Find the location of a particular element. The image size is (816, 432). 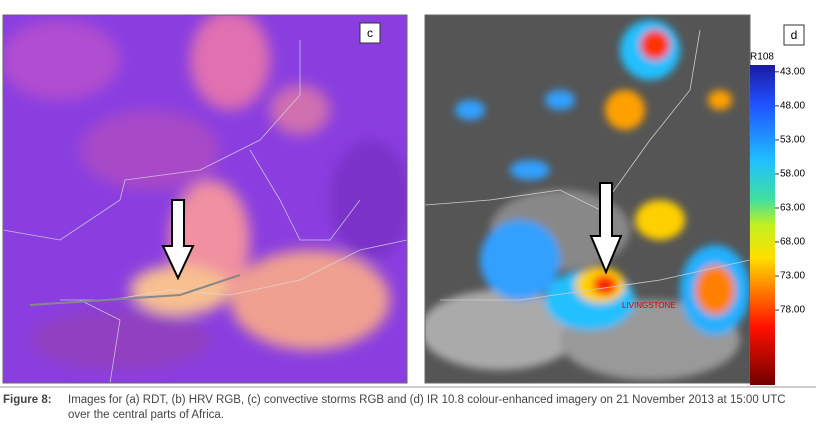

colorbar-tick-label: 58.00 is located at coordinates (792, 174).